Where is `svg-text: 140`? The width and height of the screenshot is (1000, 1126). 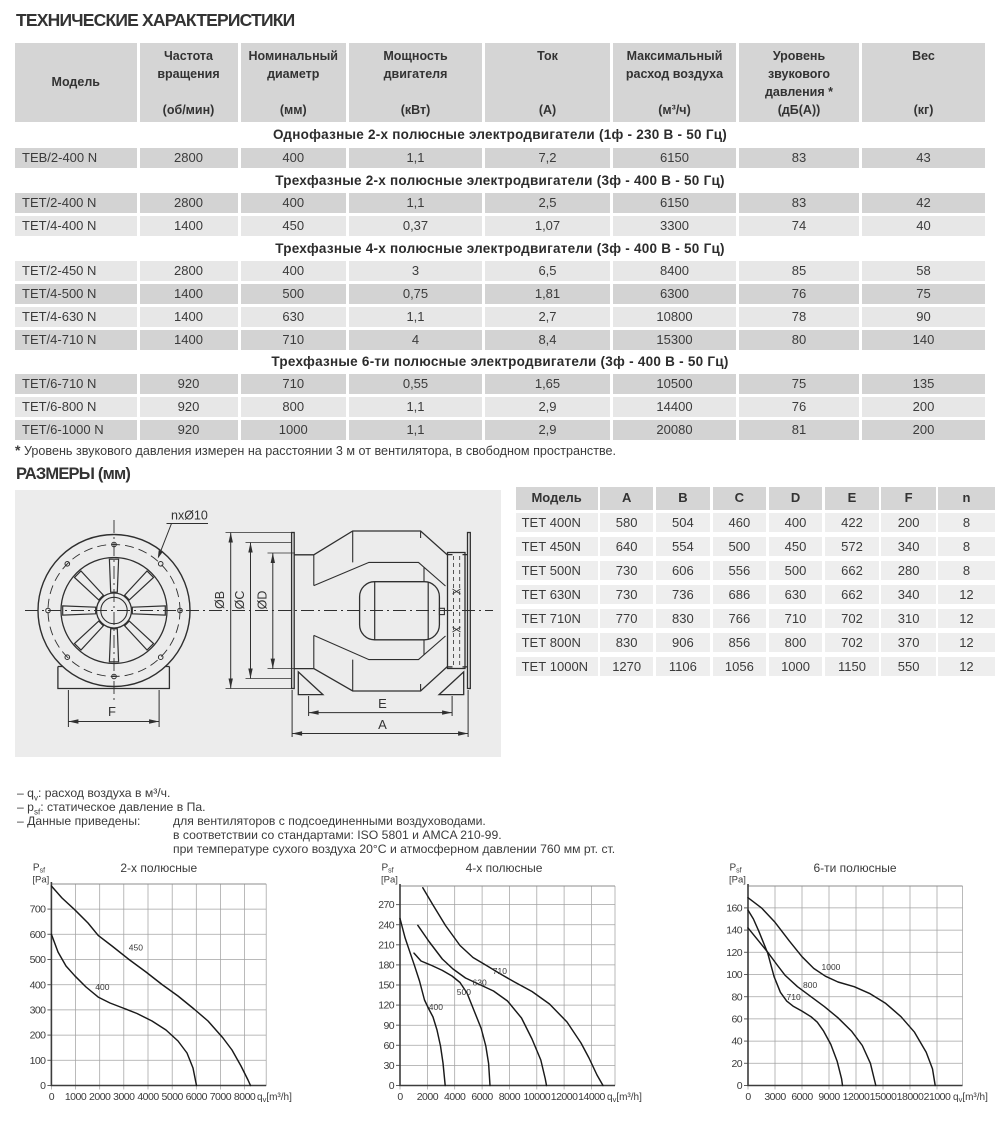 svg-text: 140 is located at coordinates (734, 931).